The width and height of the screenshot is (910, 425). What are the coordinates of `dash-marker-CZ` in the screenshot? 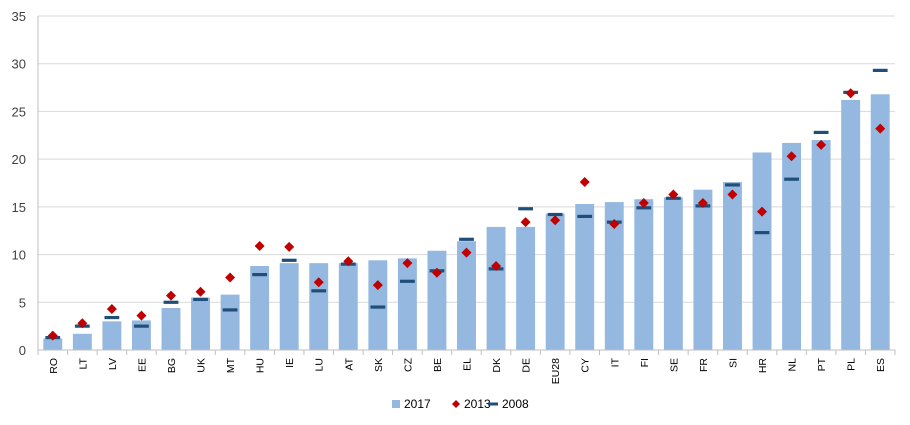 It's located at (407, 281).